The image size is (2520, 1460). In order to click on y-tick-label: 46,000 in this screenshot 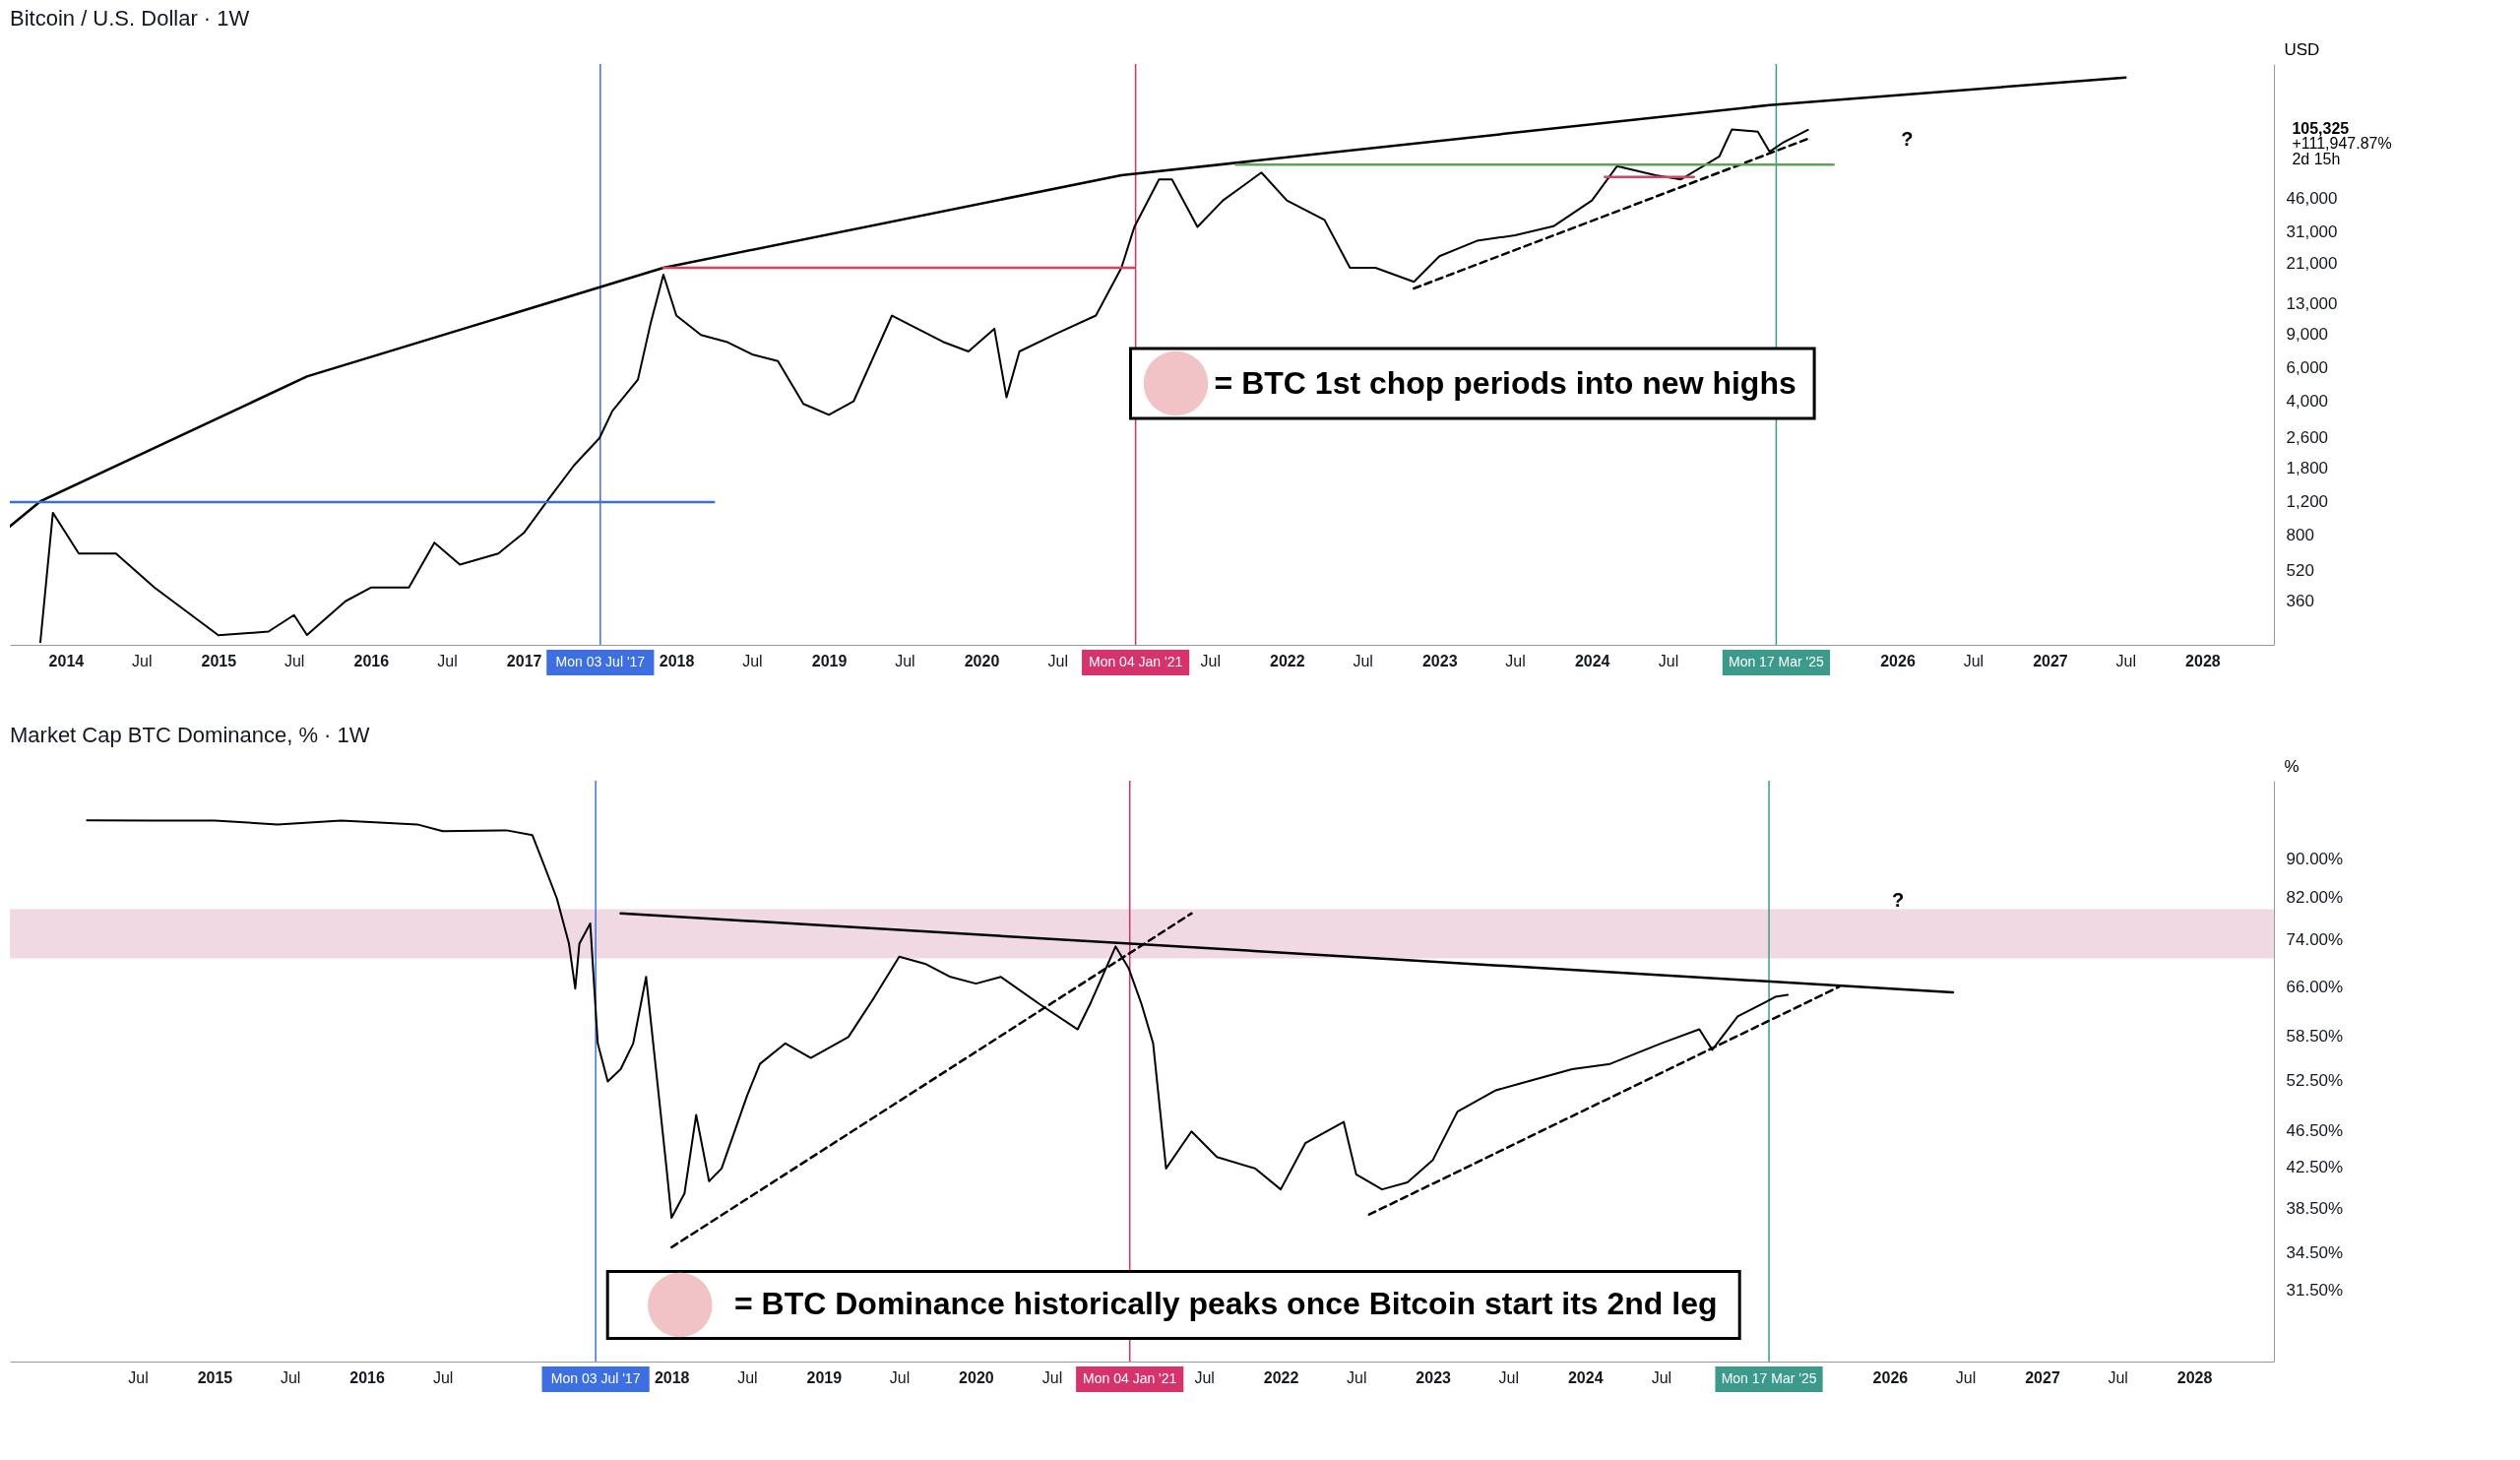, I will do `click(2312, 199)`.